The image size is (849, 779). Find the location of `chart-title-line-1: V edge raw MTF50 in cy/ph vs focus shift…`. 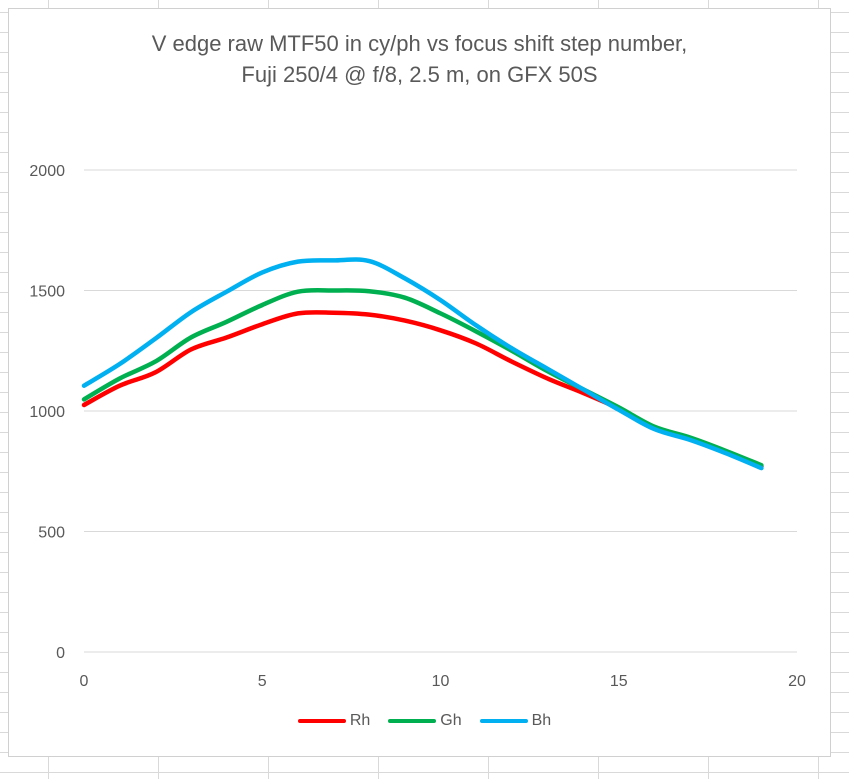

chart-title-line-1: V edge raw MTF50 in cy/ph vs focus shift… is located at coordinates (419, 43).